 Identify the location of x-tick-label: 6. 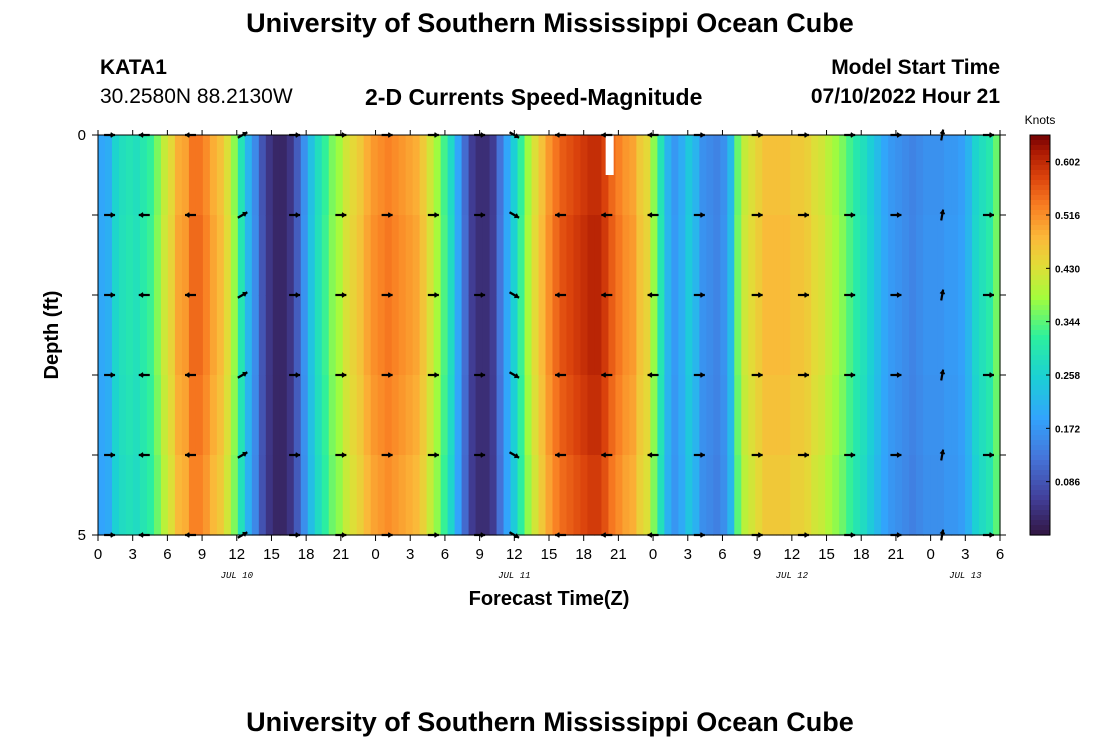
(445, 554).